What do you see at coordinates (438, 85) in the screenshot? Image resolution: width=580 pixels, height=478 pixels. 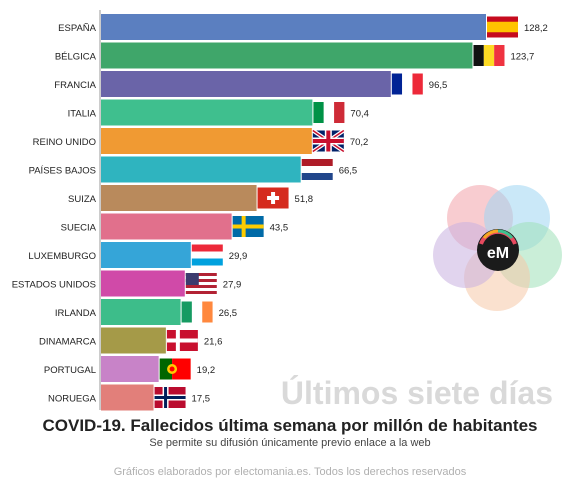 I see `value-label: 96,5` at bounding box center [438, 85].